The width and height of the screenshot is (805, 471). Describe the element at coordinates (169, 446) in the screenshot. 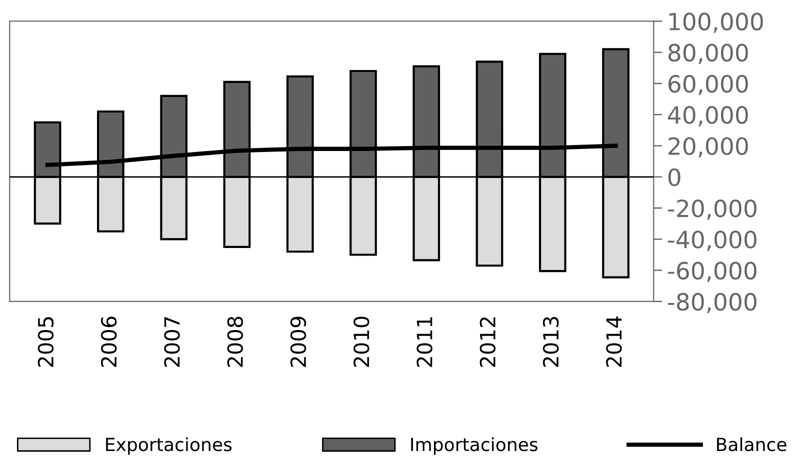

I see `legend-label: Exportaciones` at that location.